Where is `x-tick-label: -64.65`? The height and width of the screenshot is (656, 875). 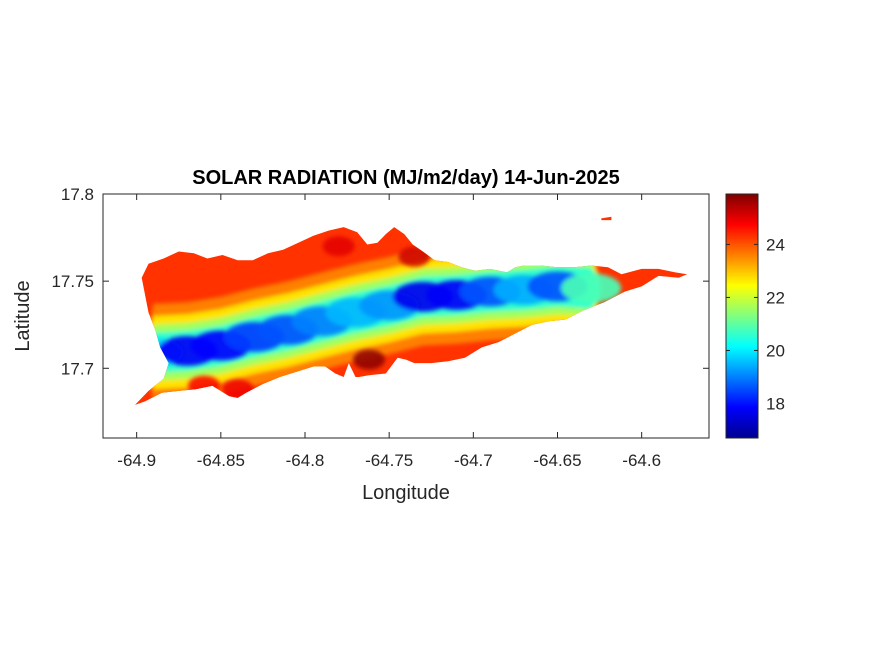
x-tick-label: -64.65 is located at coordinates (557, 460).